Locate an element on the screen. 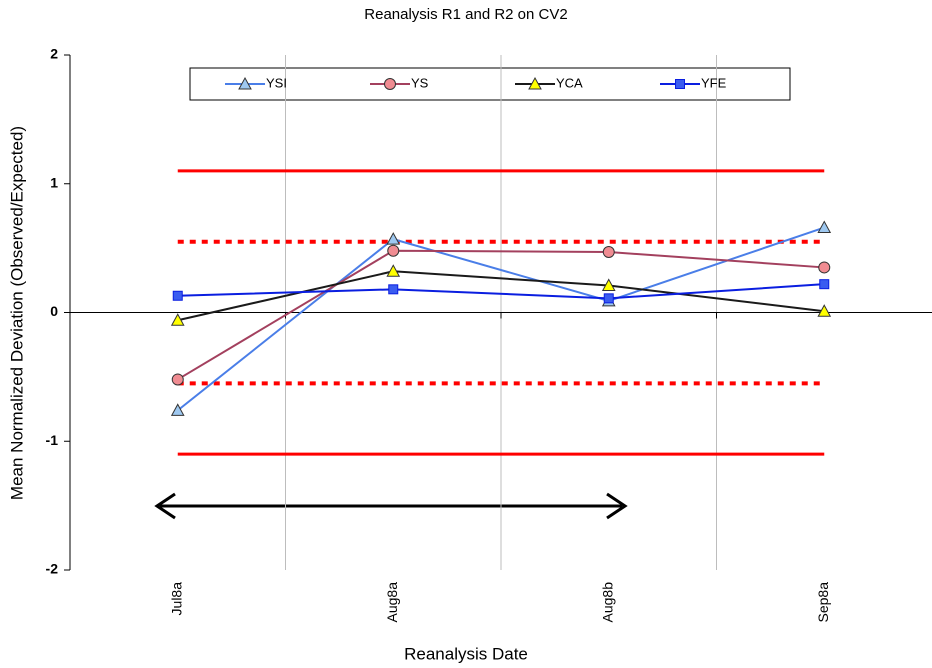 This screenshot has height=668, width=932. legend-label: YFE is located at coordinates (714, 82).